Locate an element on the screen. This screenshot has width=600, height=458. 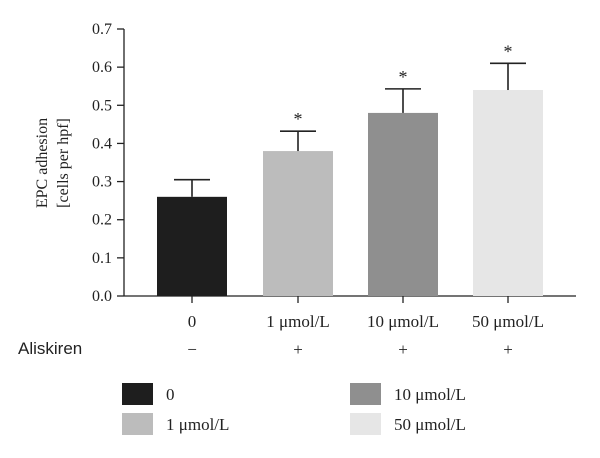
y-tick-label: 0.6 is located at coordinates (102, 67).